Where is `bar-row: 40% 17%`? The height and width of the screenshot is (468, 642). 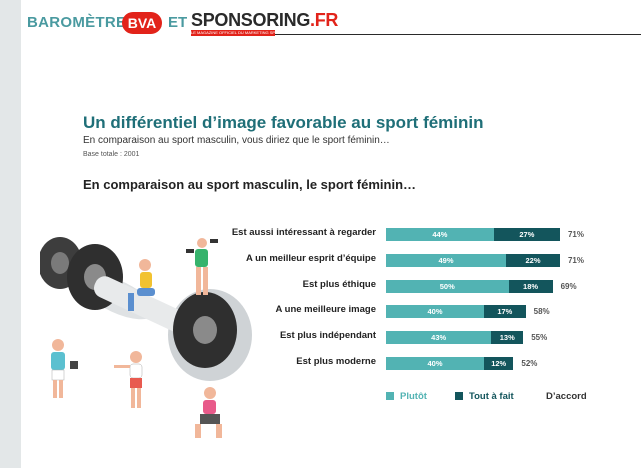
bar-row: 40% 17% is located at coordinates (456, 312).